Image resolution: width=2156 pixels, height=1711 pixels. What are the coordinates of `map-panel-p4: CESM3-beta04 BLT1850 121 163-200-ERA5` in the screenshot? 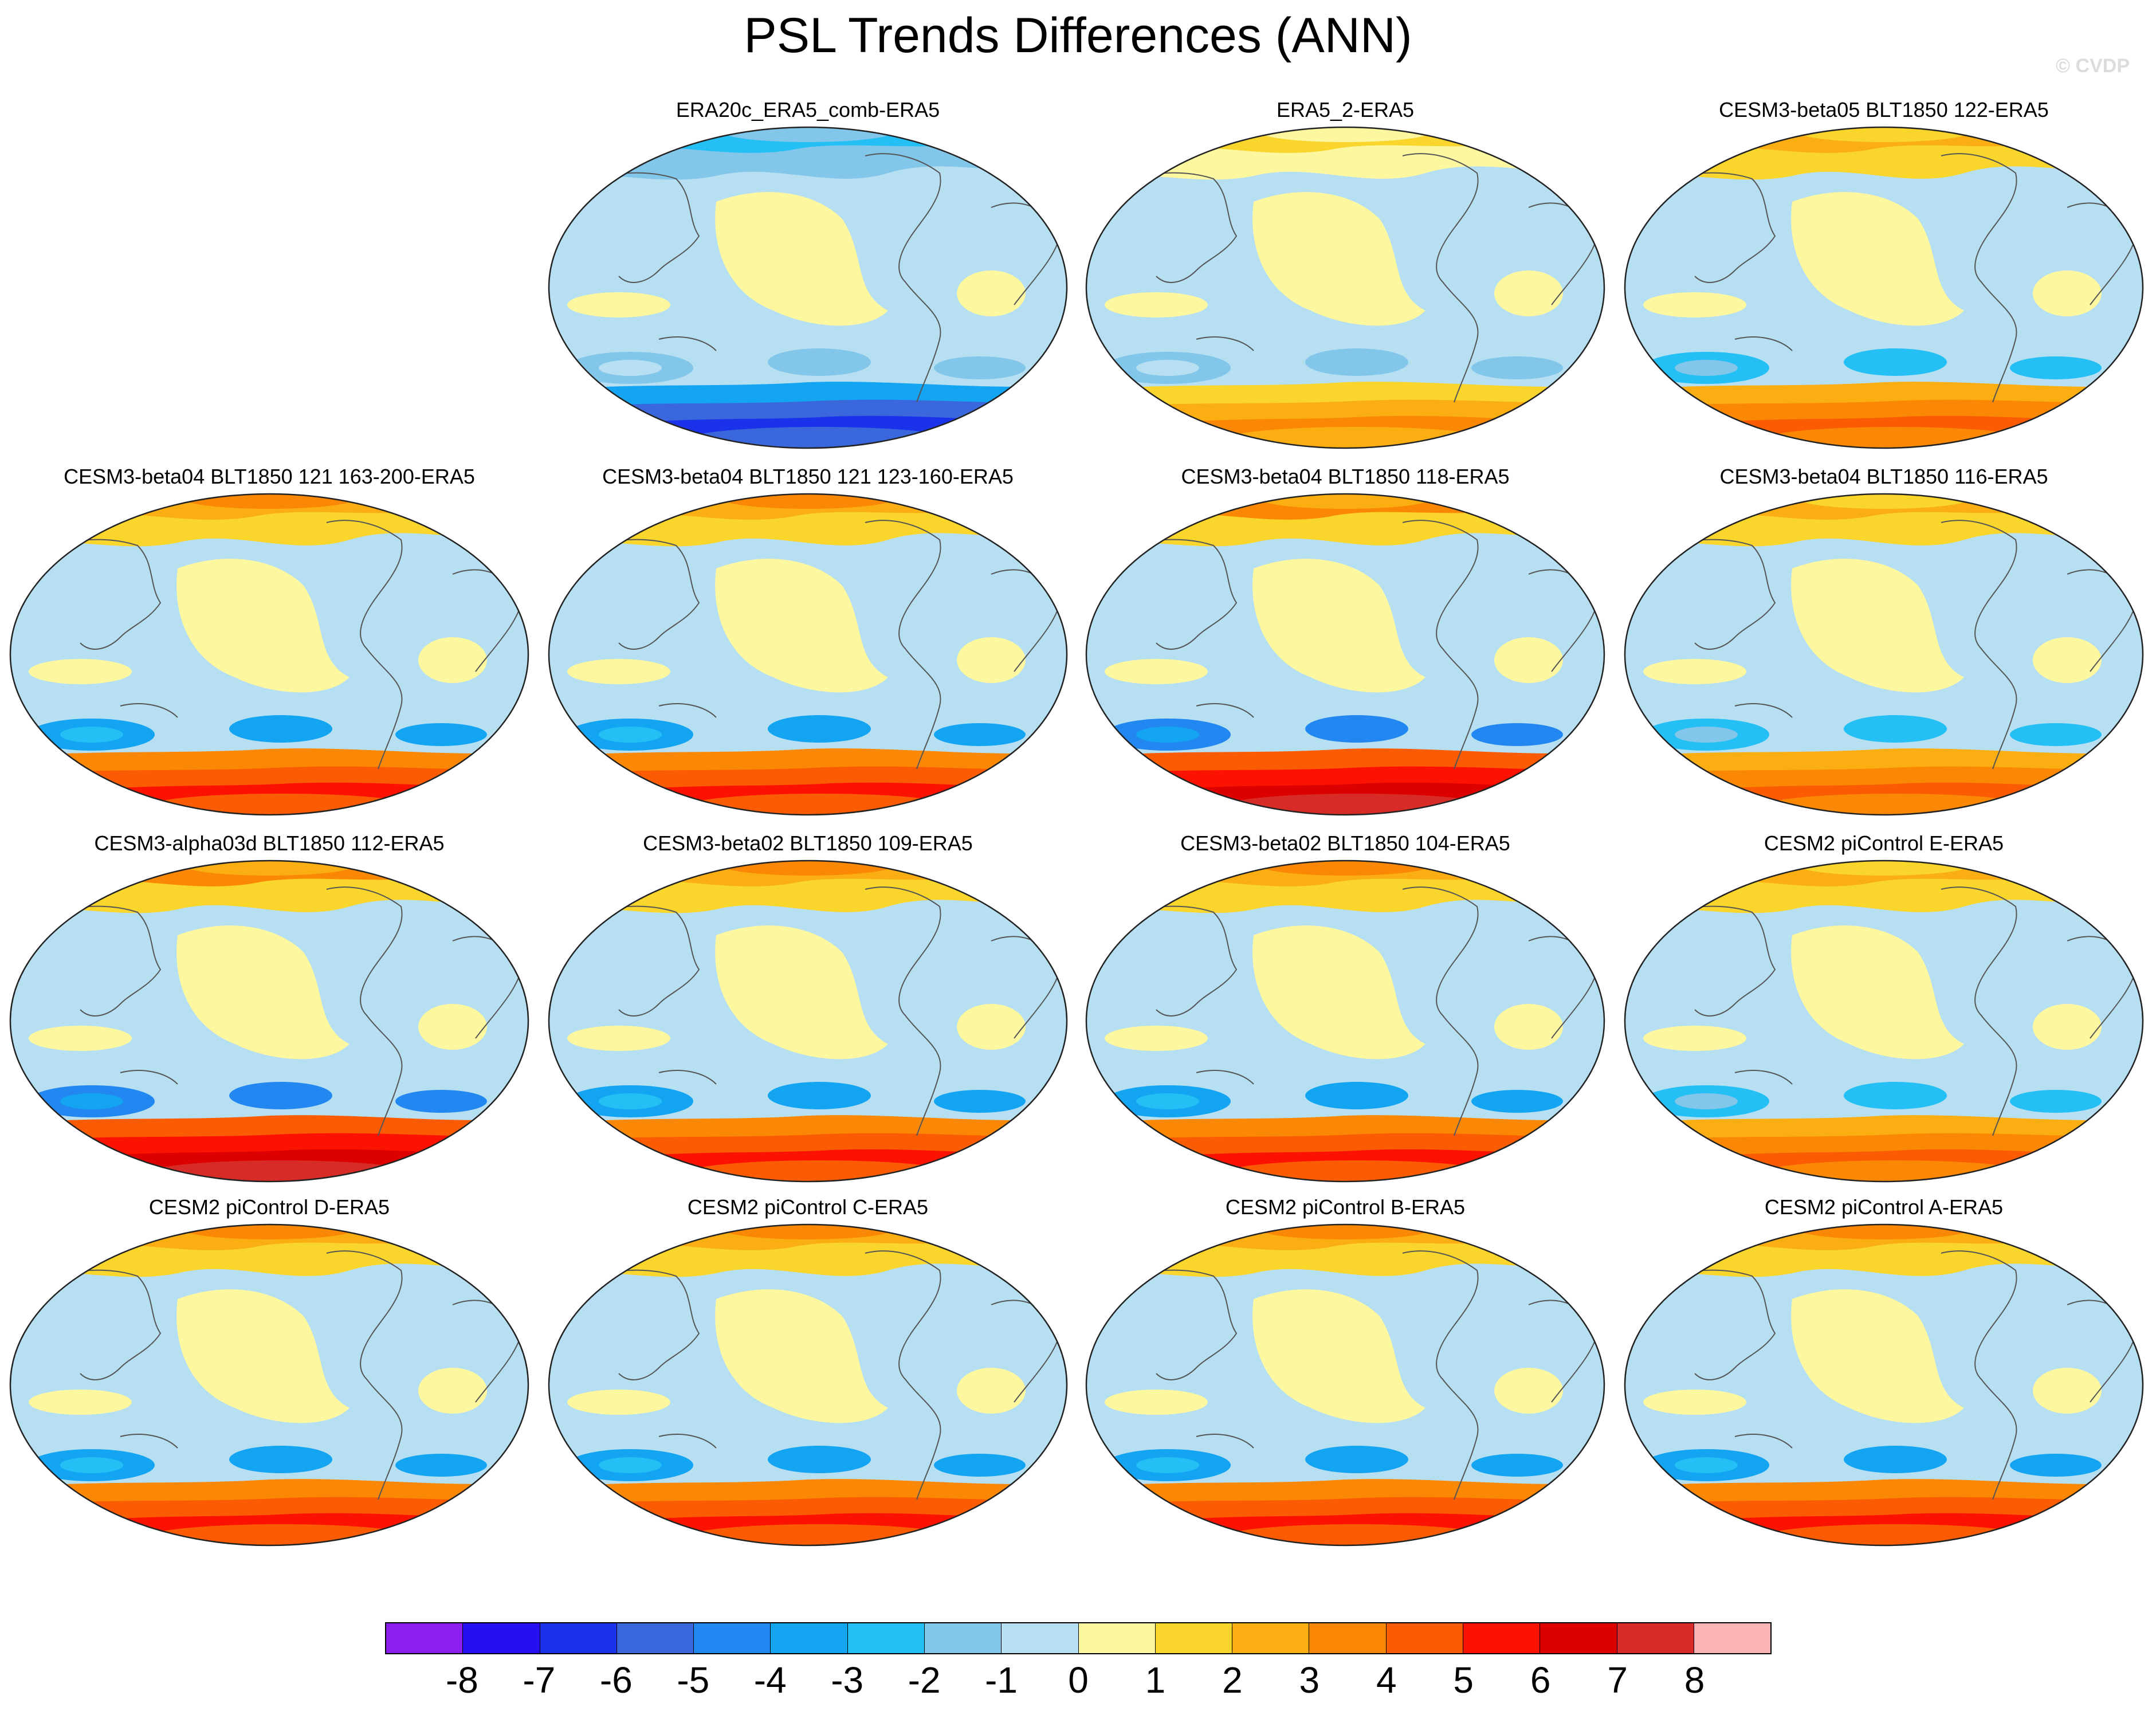 It's located at (269, 648).